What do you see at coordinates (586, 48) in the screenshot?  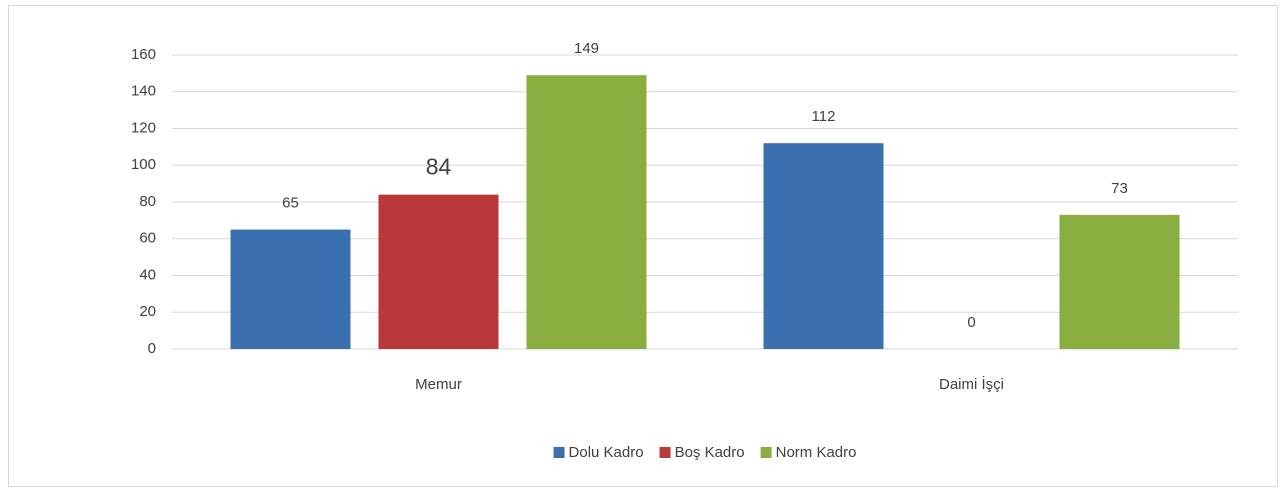 I see `data-label: 149` at bounding box center [586, 48].